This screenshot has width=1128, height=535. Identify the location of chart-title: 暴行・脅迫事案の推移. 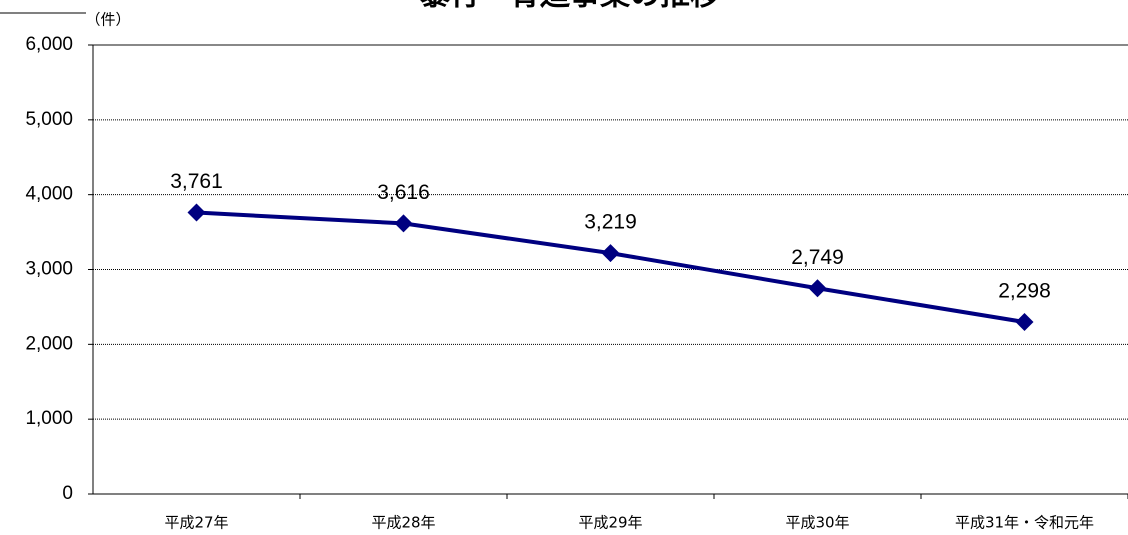
(570, 6).